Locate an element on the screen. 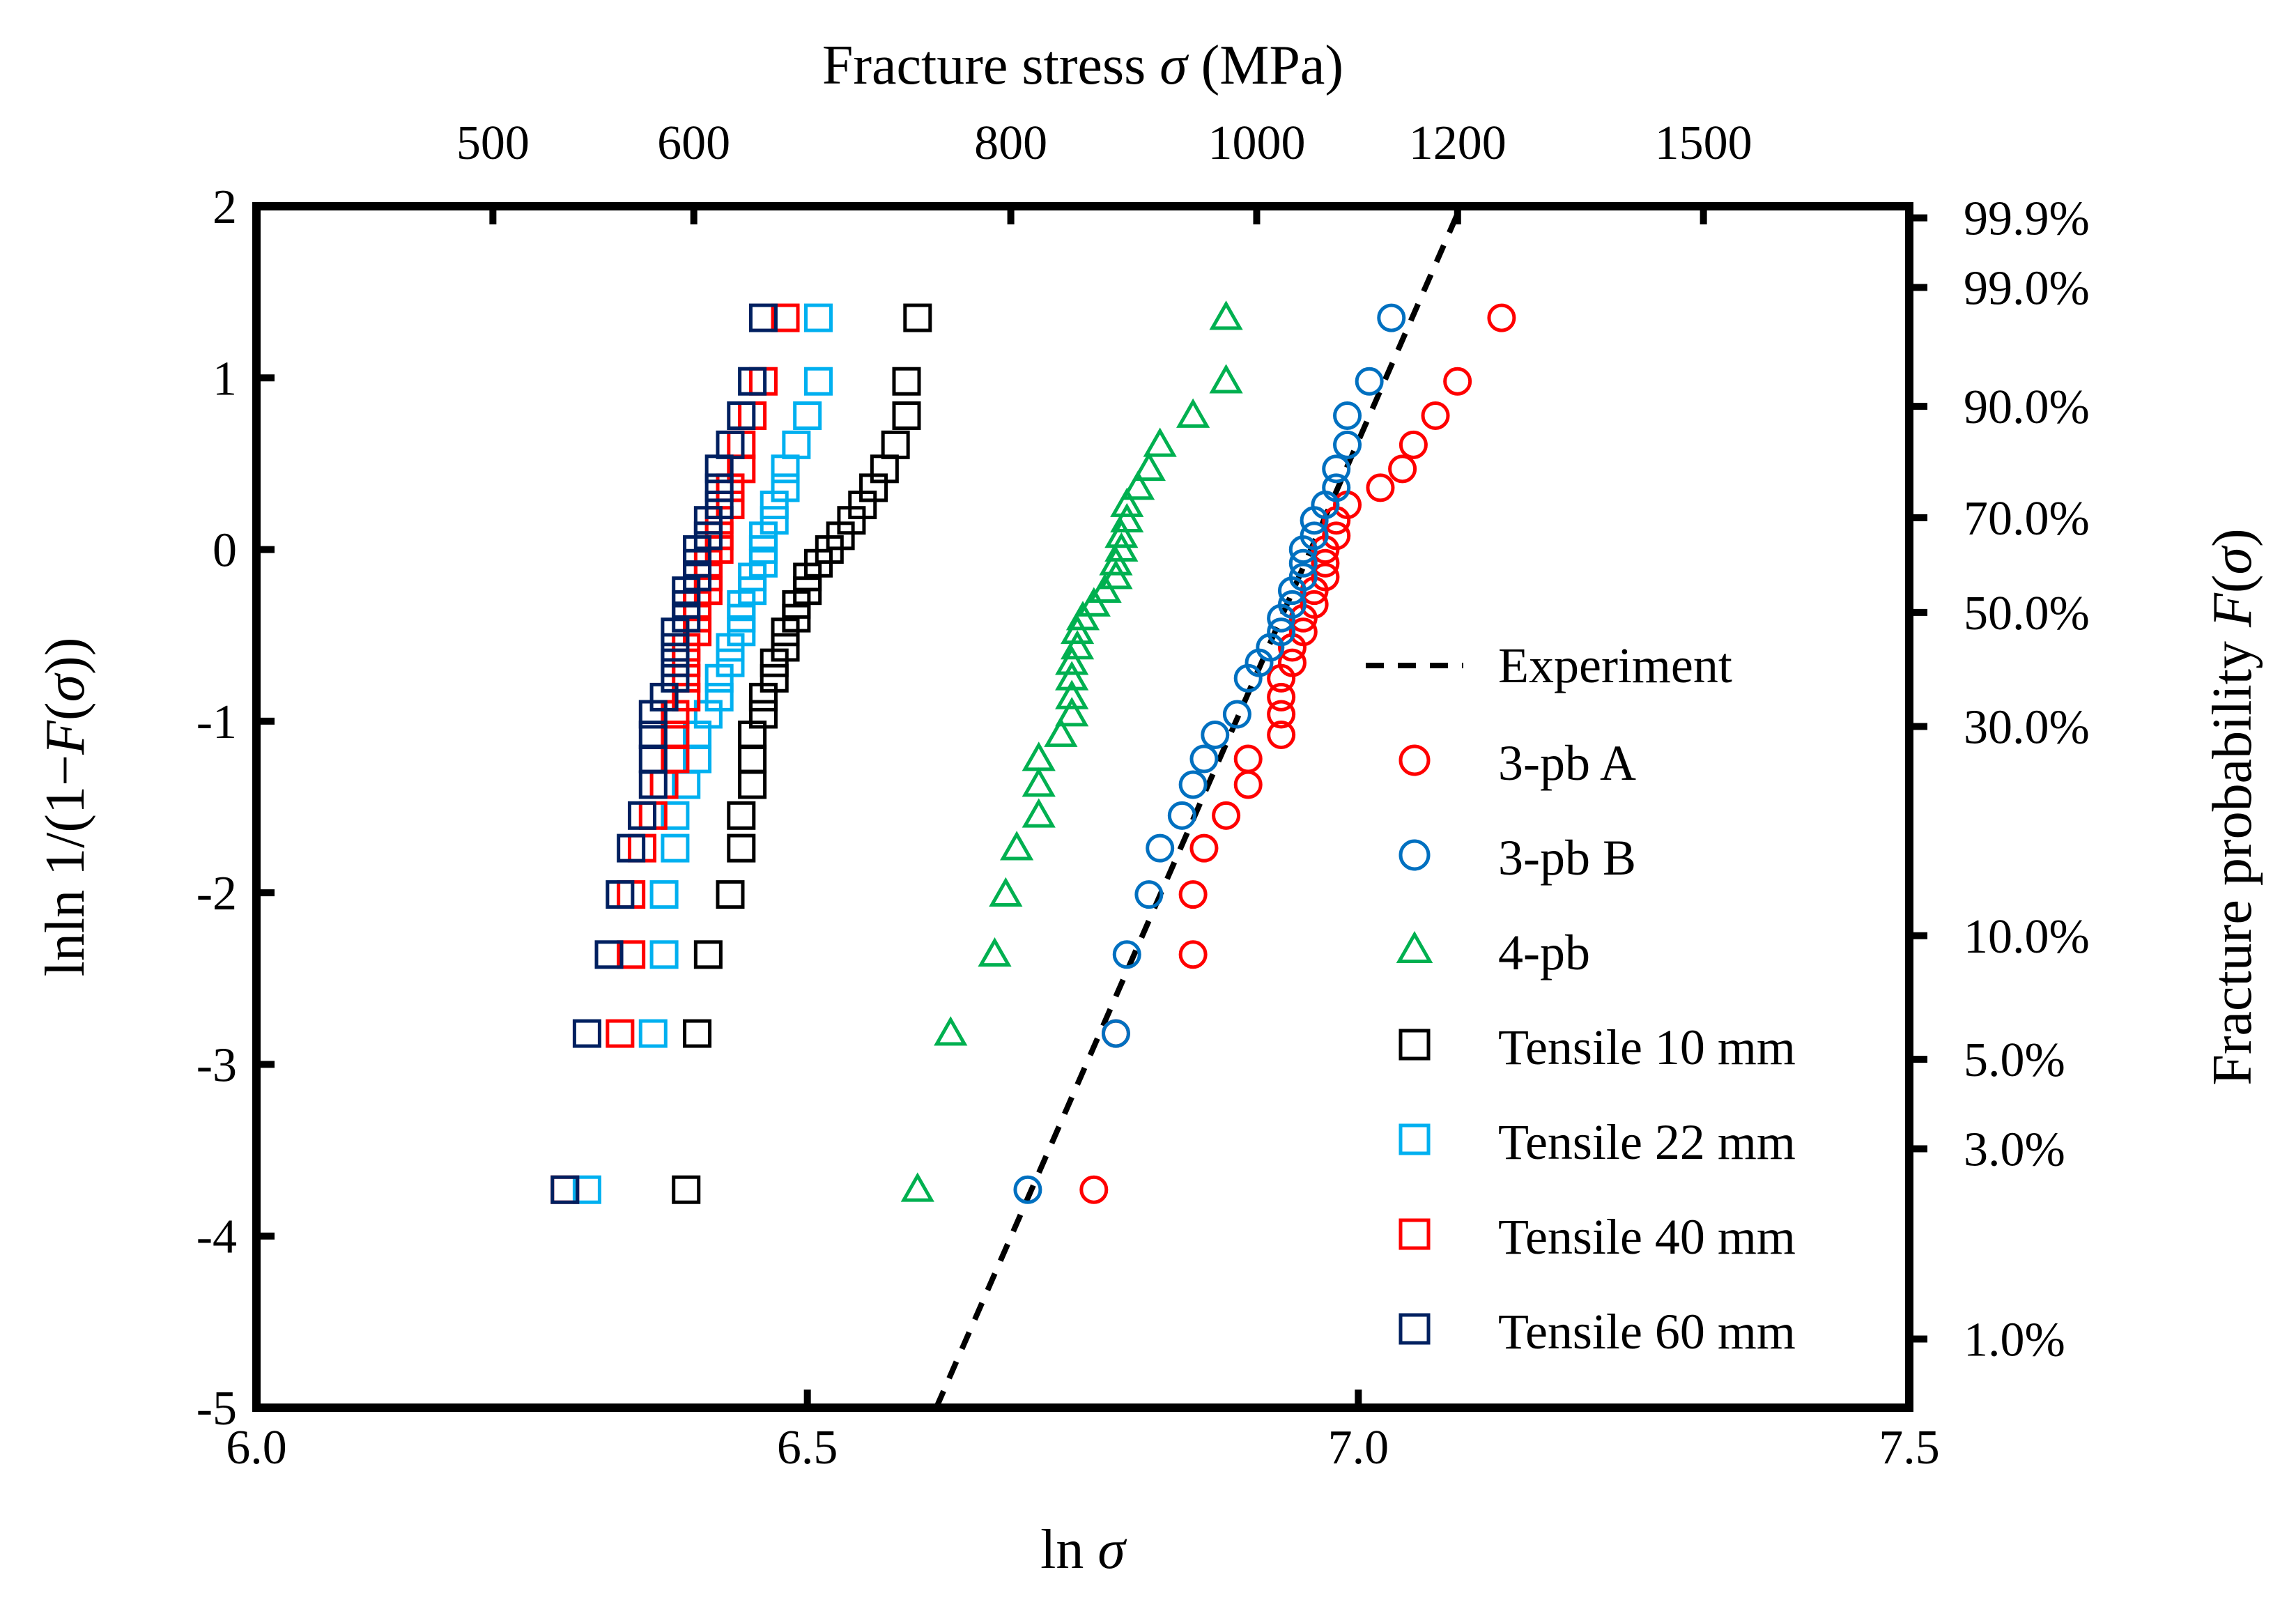 The width and height of the screenshot is (2296, 1600). right-tick-label: 10.0% is located at coordinates (2027, 937).